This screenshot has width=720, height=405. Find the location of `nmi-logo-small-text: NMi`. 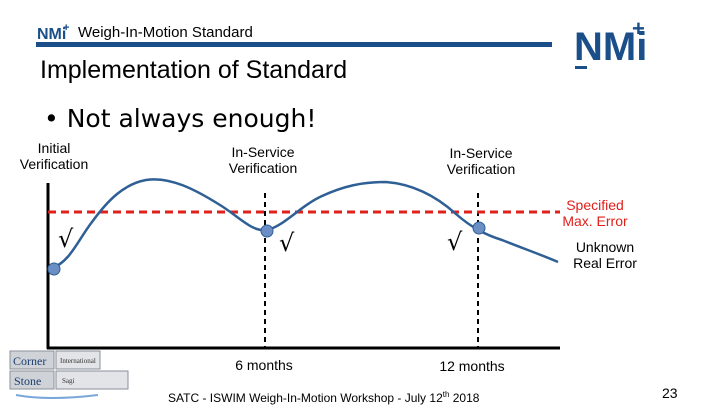

nmi-logo-small-text: NMi is located at coordinates (51, 34).